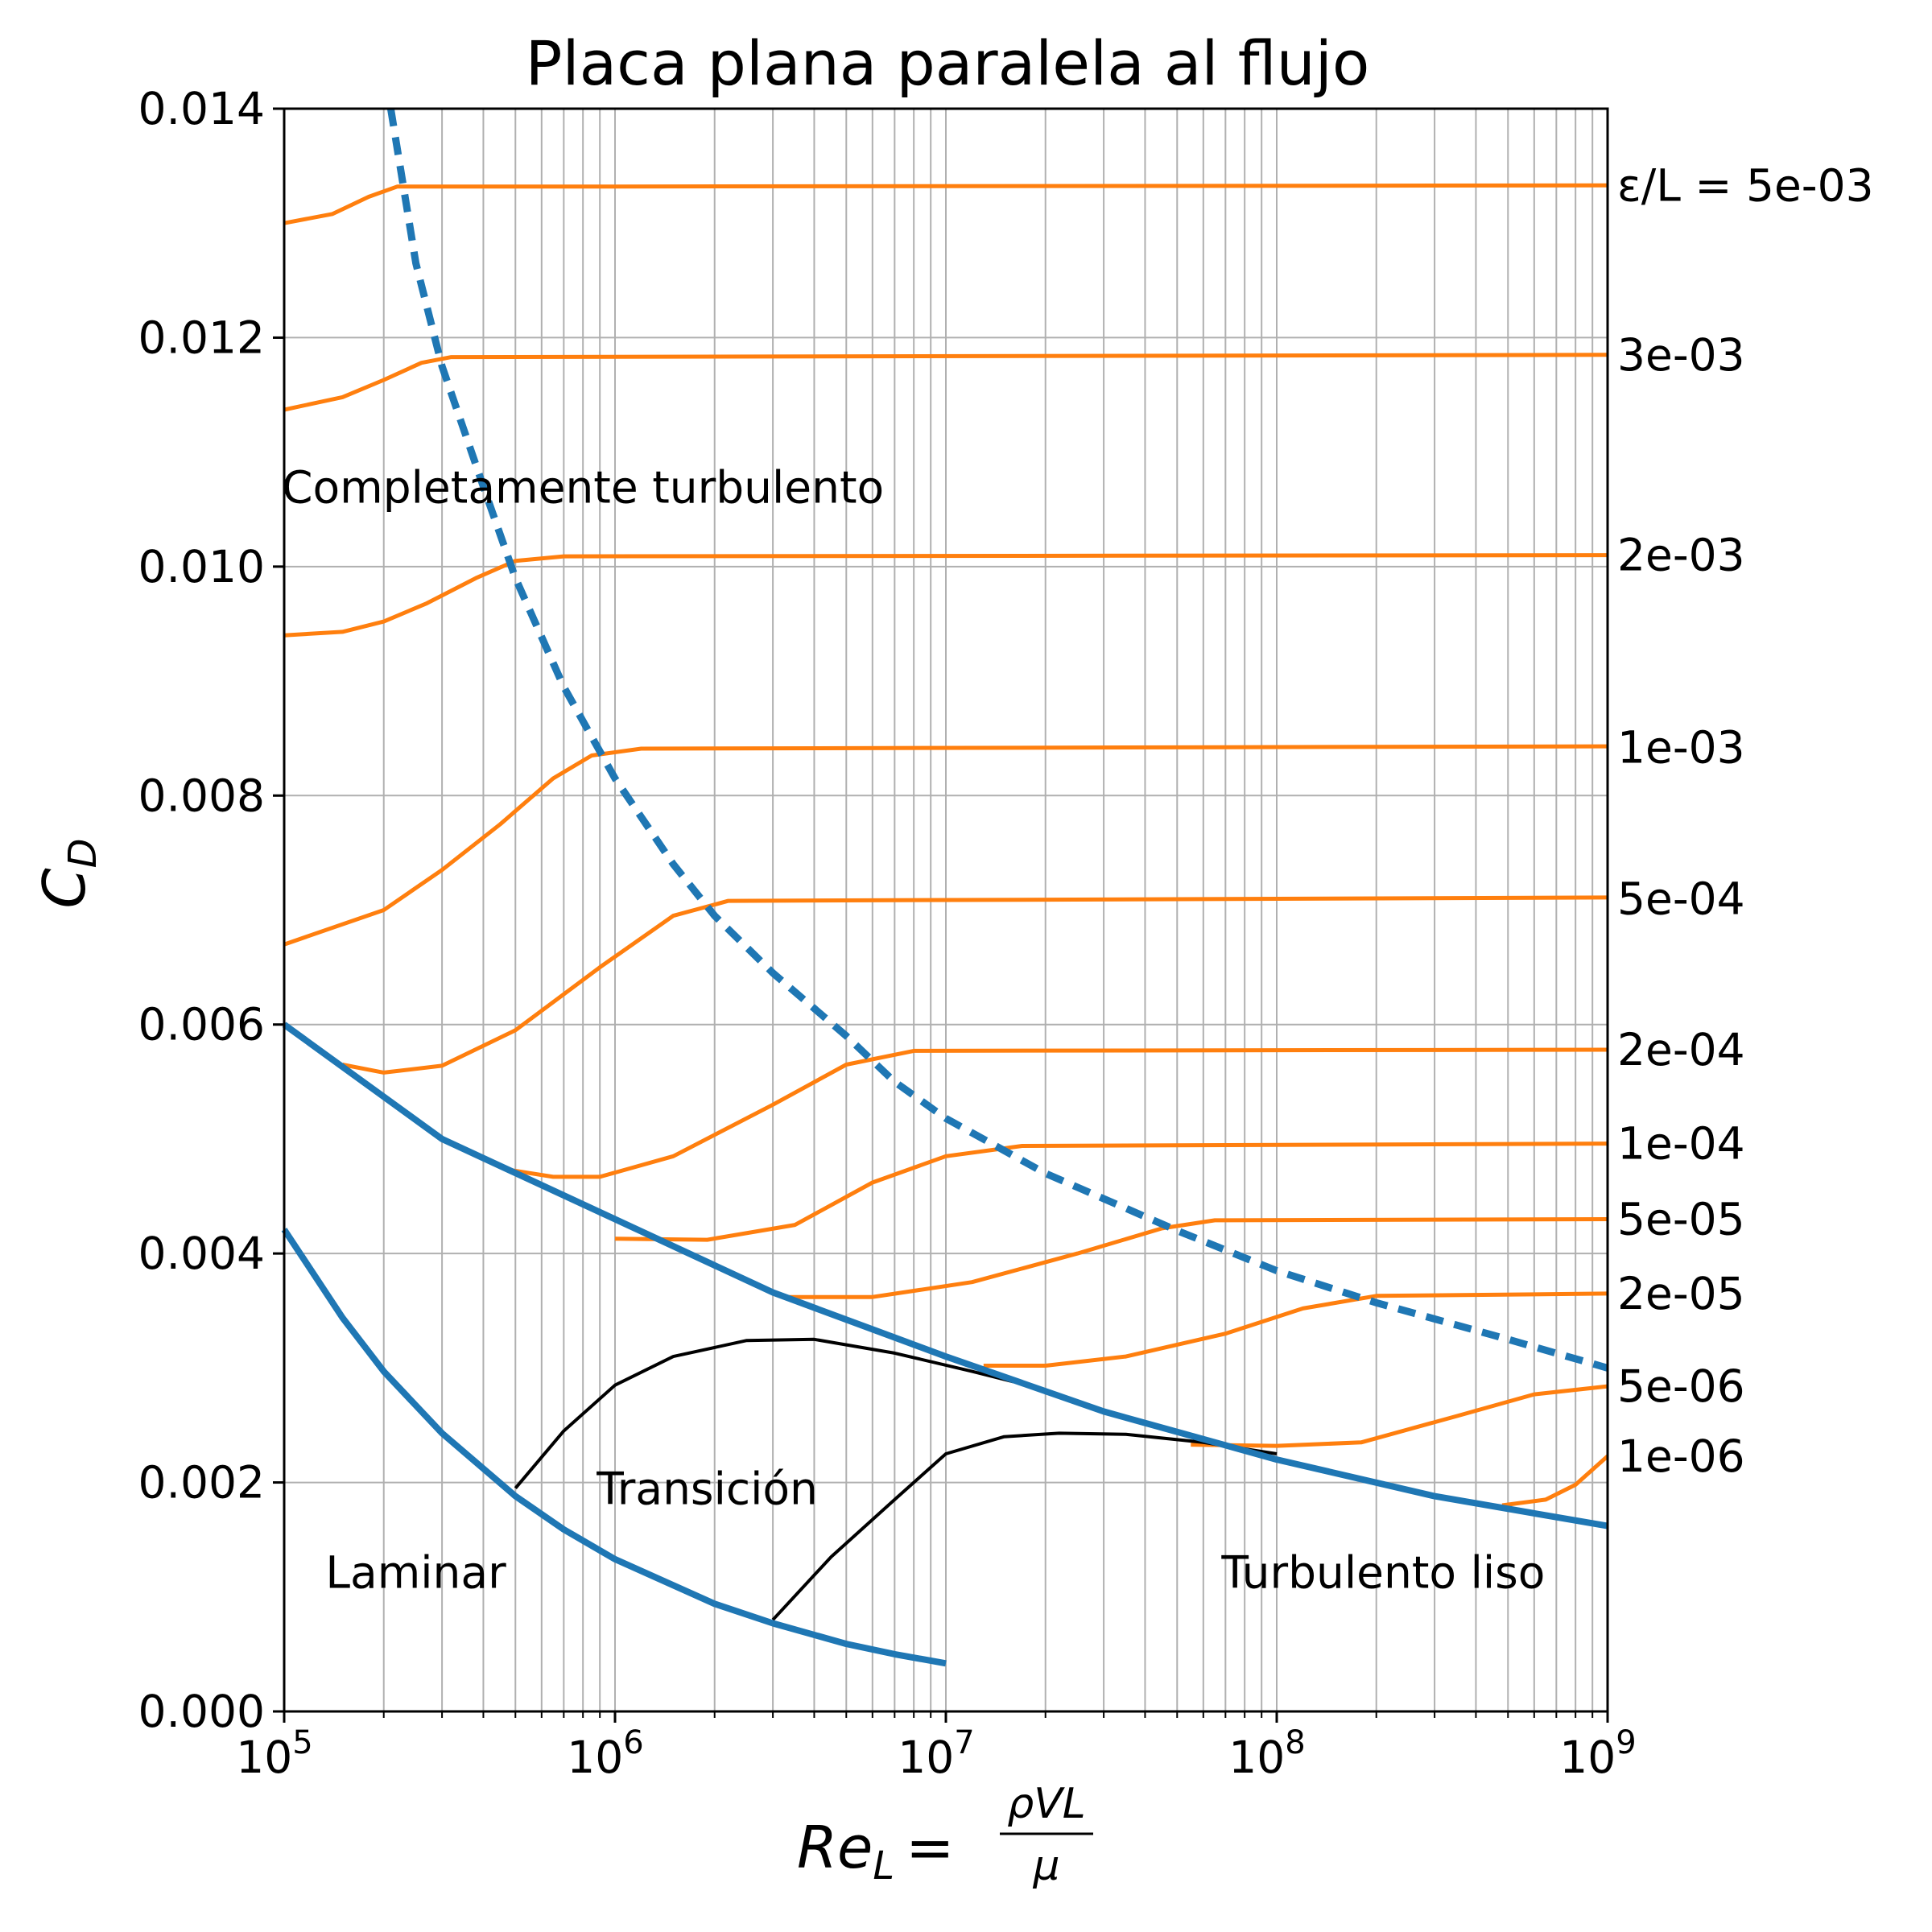 This screenshot has width=1932, height=1932. I want to click on roughness-label: 3e-03, so click(1681, 355).